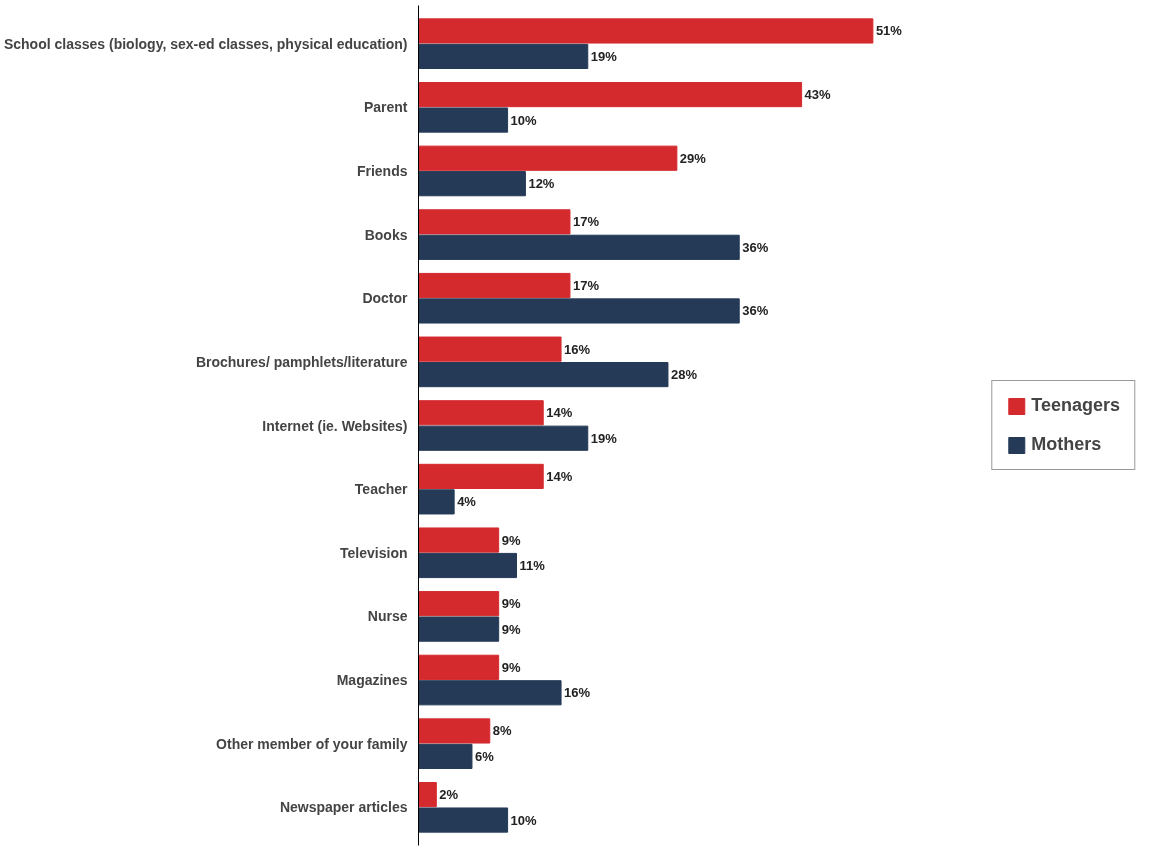 The width and height of the screenshot is (1164, 864). Describe the element at coordinates (449, 795) in the screenshot. I see `data-label: 2%` at that location.